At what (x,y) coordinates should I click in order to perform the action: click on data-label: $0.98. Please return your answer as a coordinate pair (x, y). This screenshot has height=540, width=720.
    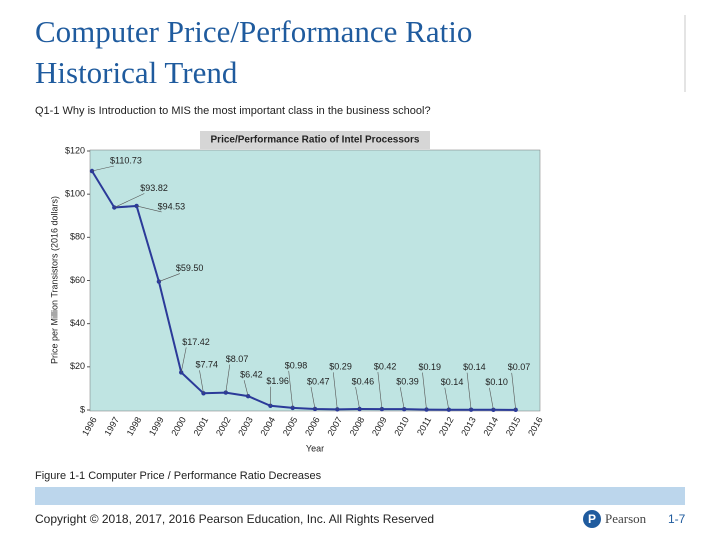
    Looking at the image, I should click on (296, 365).